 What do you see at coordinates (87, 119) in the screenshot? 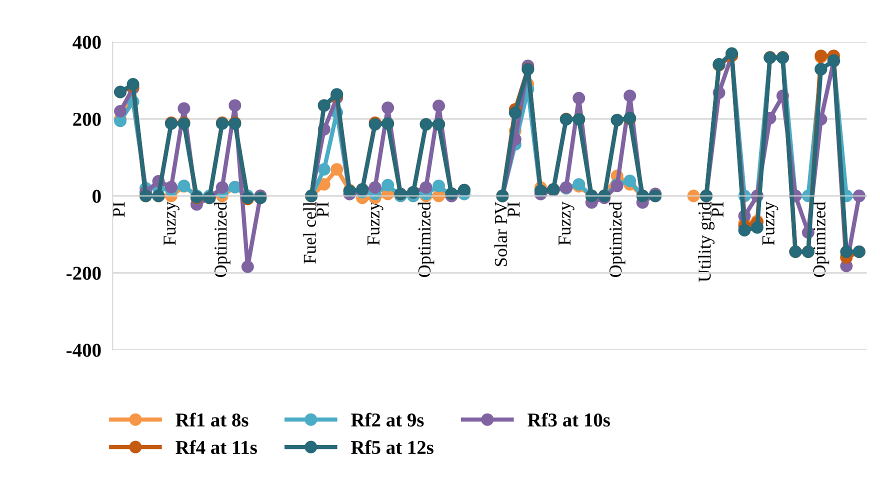
I see `y-tick-label: 200` at bounding box center [87, 119].